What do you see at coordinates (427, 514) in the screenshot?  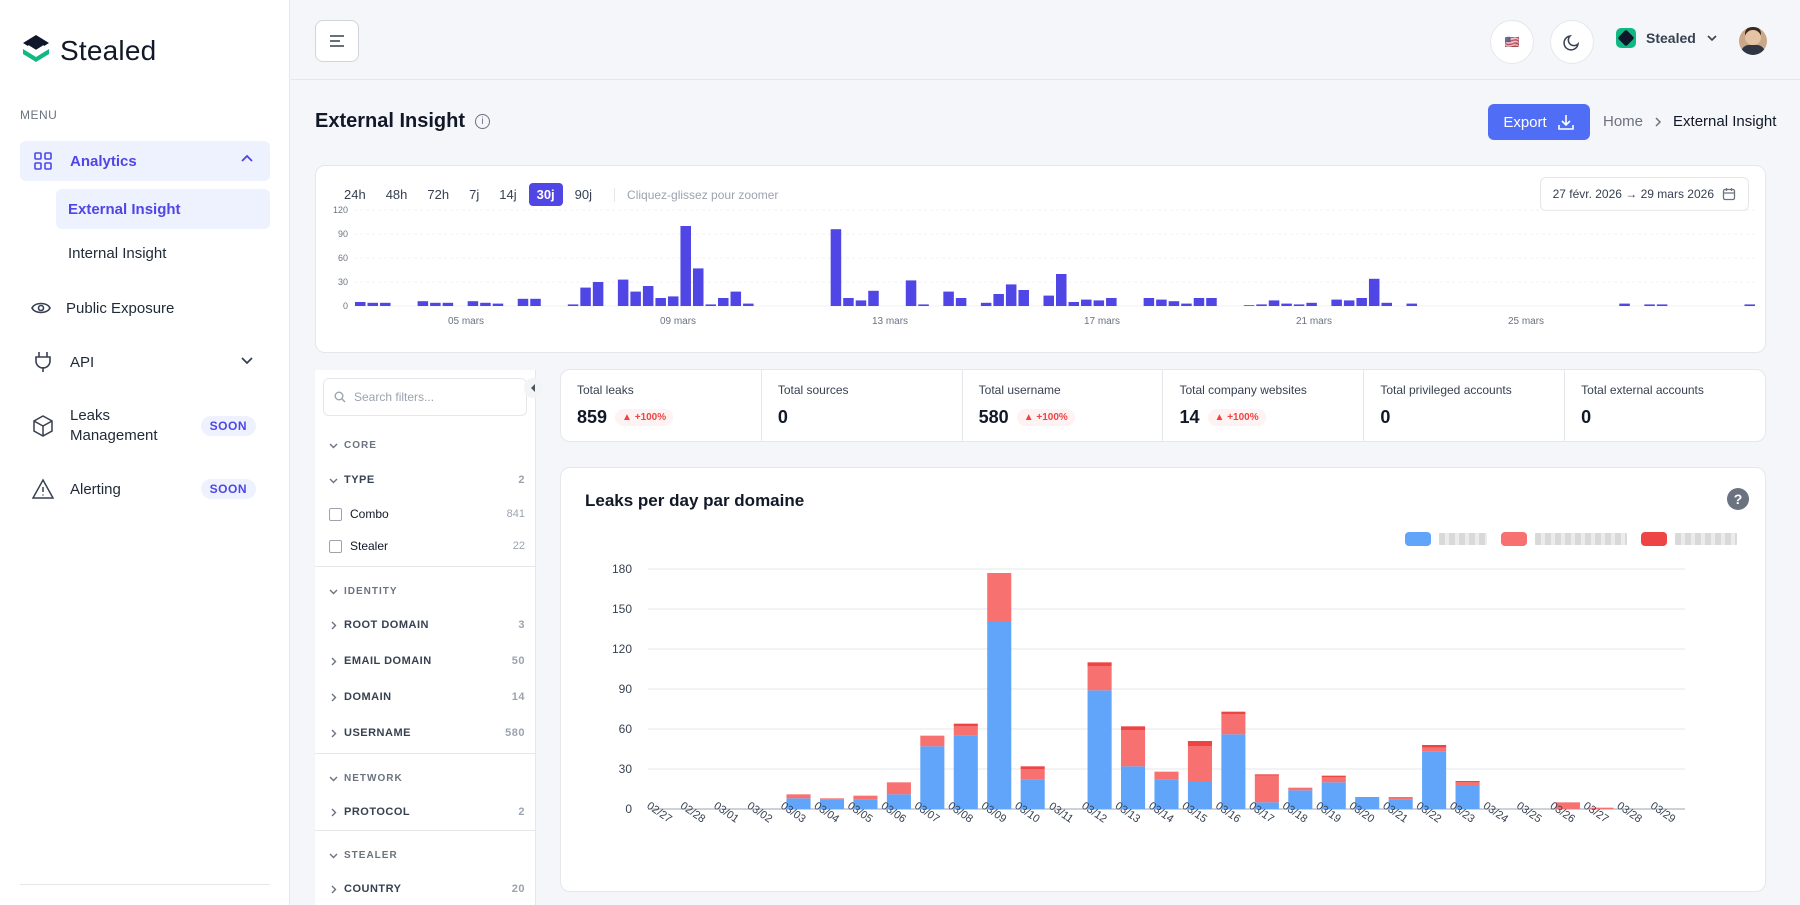 I see `filter-option-combo: Combo 841` at bounding box center [427, 514].